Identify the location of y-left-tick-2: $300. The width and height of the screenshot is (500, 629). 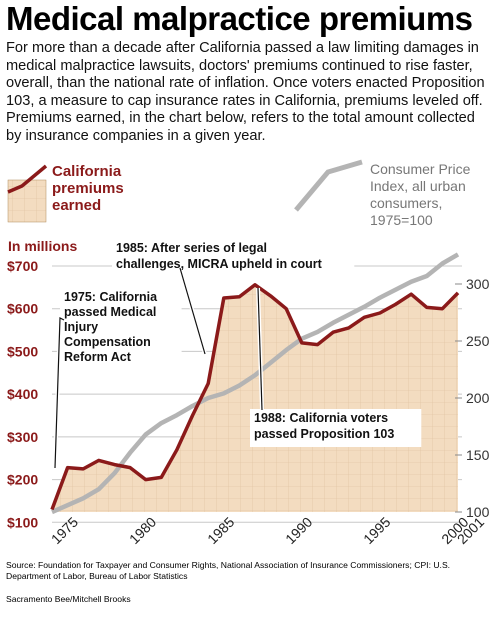
(22, 437).